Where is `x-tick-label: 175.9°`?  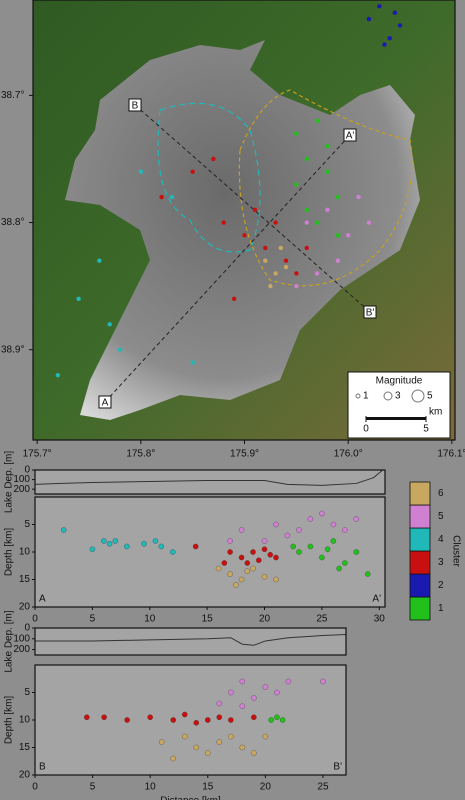
x-tick-label: 175.9° is located at coordinates (244, 454).